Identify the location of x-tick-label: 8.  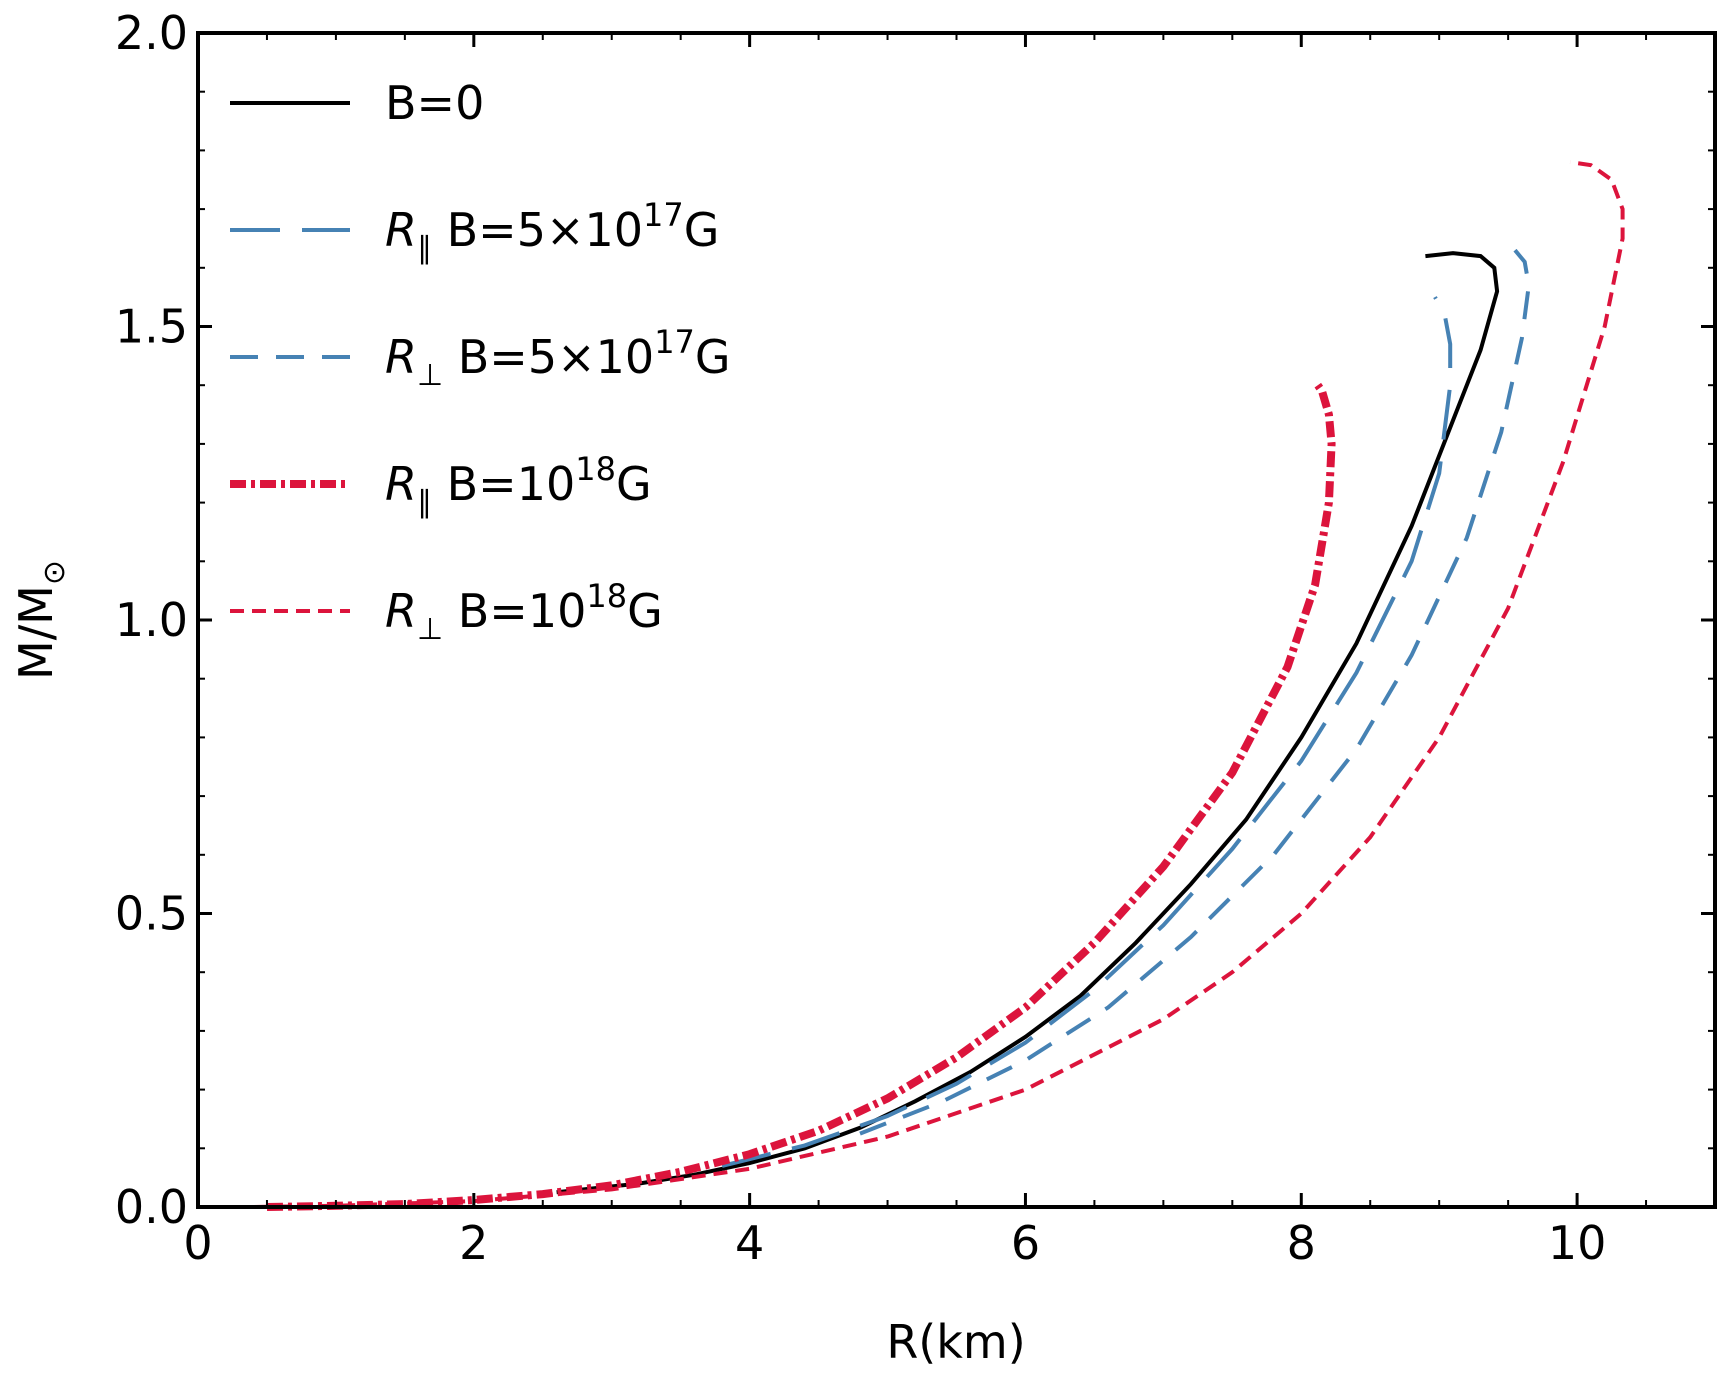
(1301, 1243).